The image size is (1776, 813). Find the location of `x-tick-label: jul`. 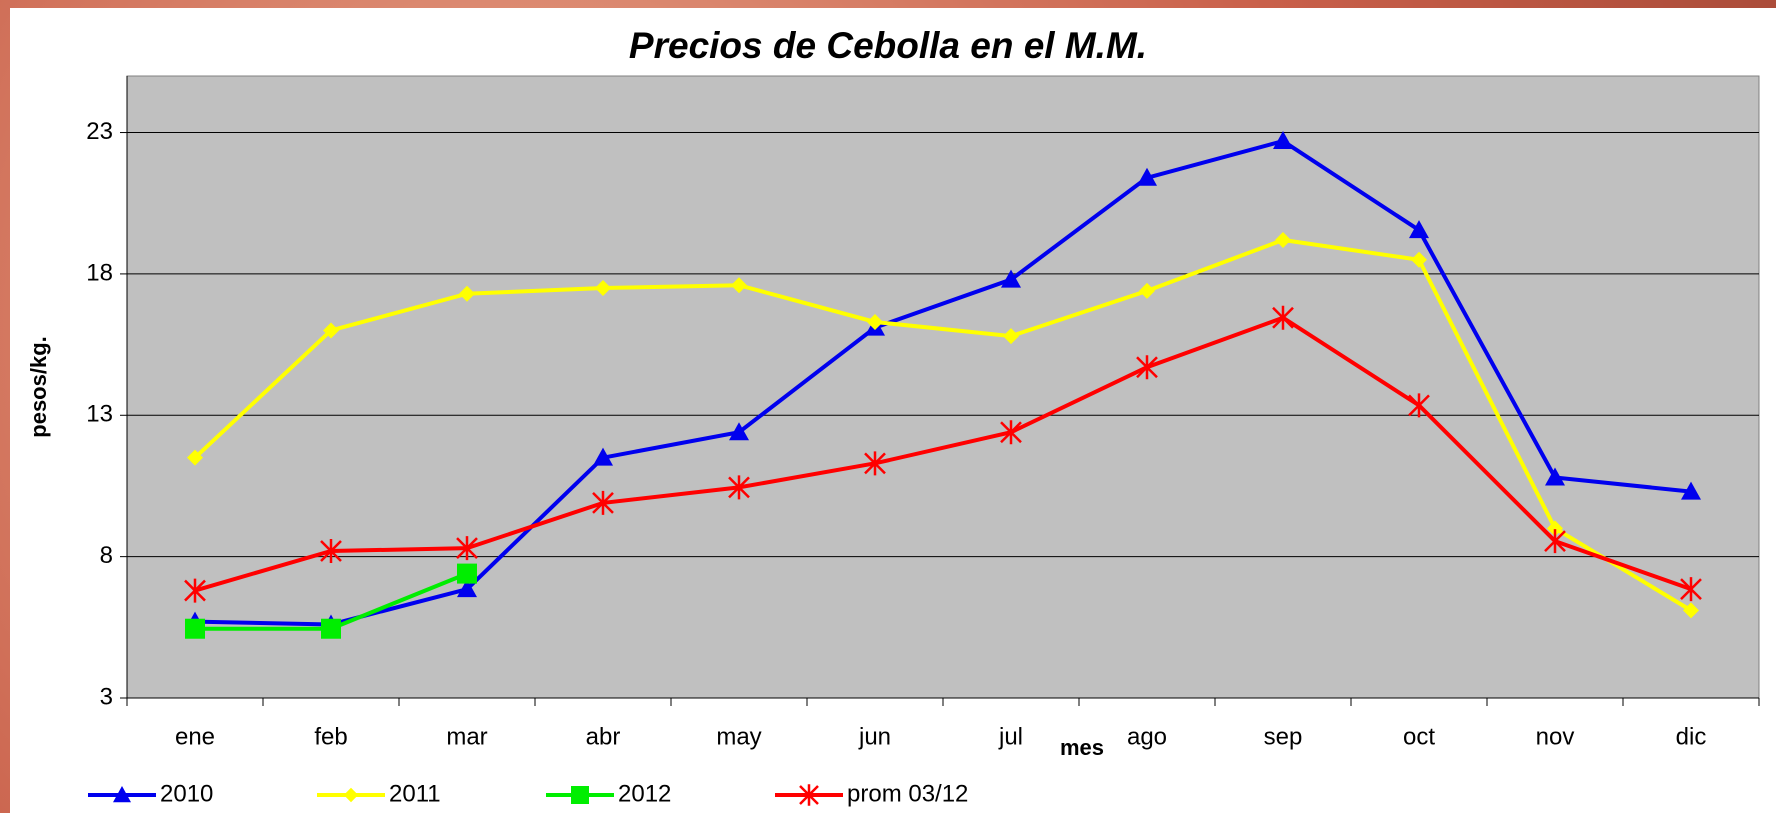

x-tick-label: jul is located at coordinates (1010, 736).